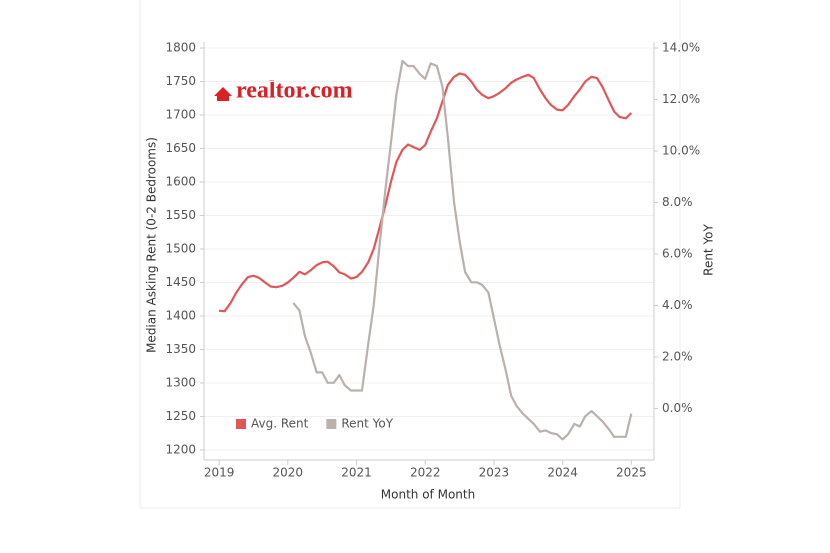  What do you see at coordinates (425, 473) in the screenshot?
I see `x-tick-label: 2022` at bounding box center [425, 473].